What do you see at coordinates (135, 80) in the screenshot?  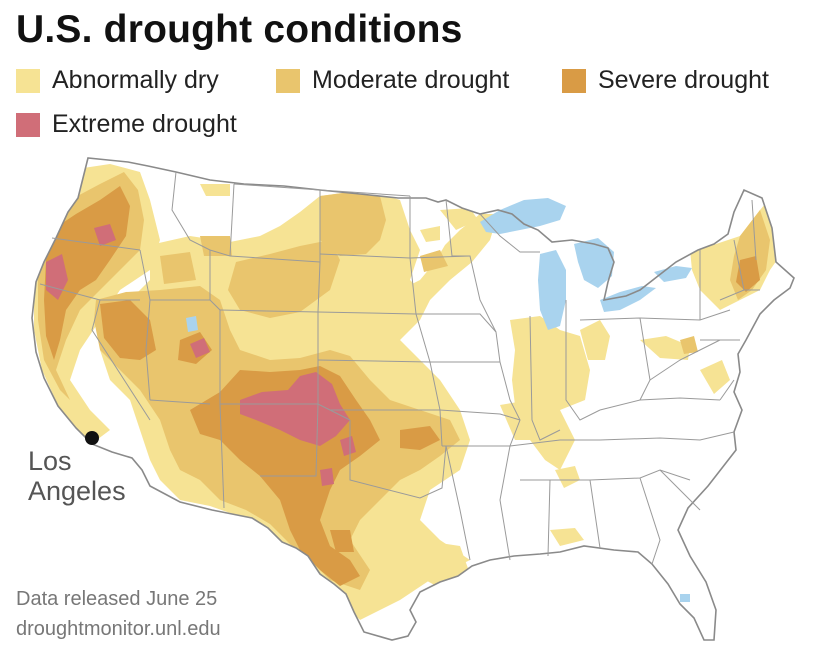 I see `legend-label-abnormally-dry: Abnormally dry` at bounding box center [135, 80].